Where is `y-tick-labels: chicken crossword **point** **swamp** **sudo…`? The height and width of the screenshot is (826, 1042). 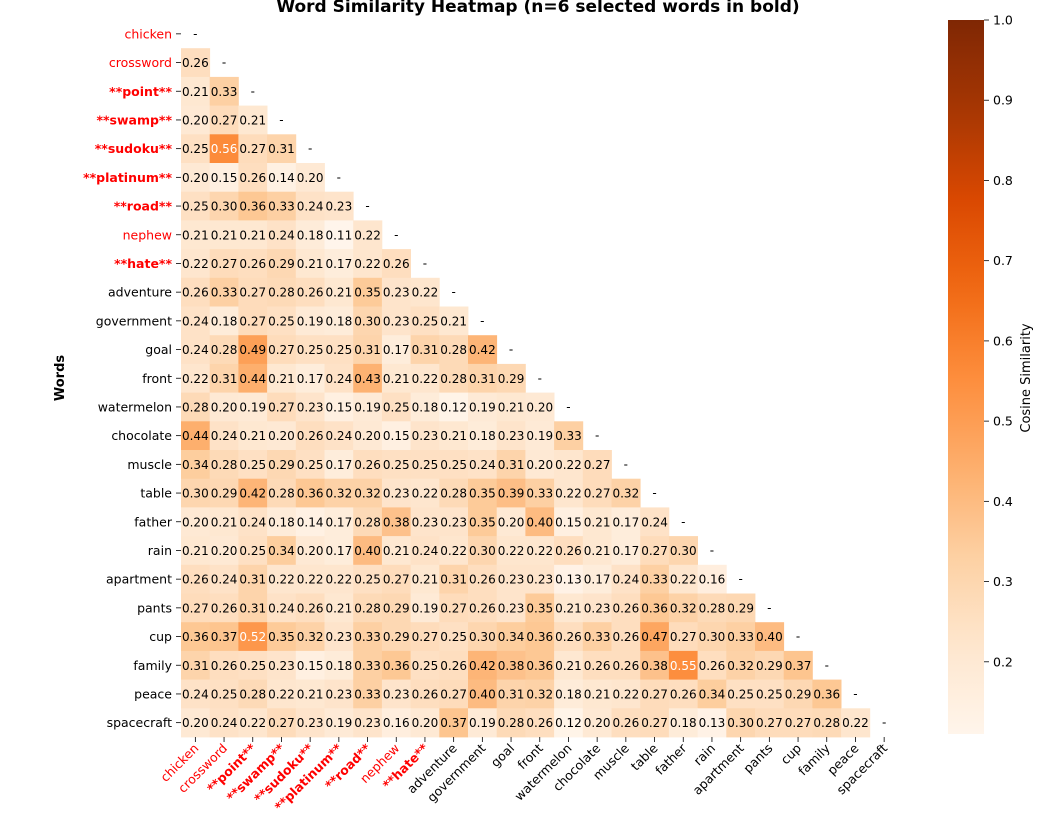
y-tick-labels: chicken crossword **point** **swamp** **sudo… is located at coordinates (132, 378).